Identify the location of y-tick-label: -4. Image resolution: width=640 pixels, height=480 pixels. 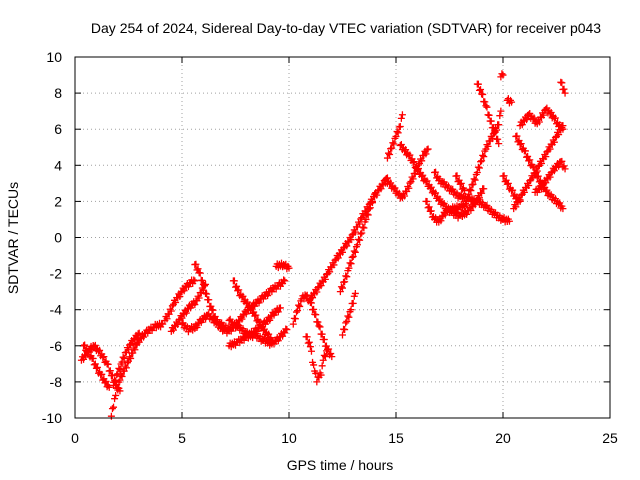
(56, 310).